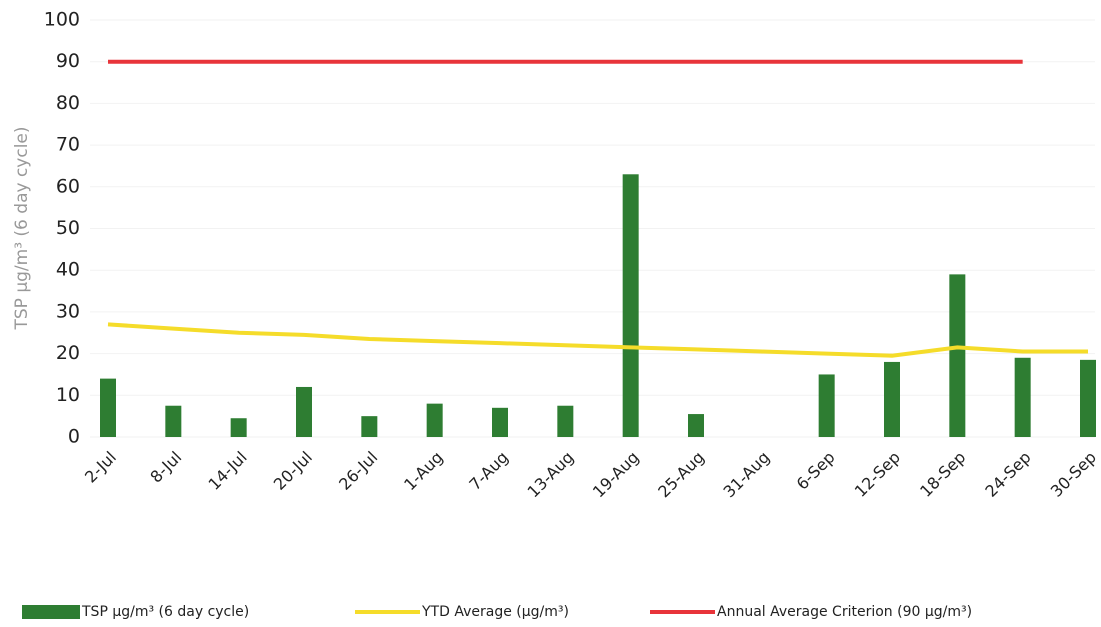  I want to click on y-axis-label: TSP µg/m³ (6 day cycle), so click(22, 228).